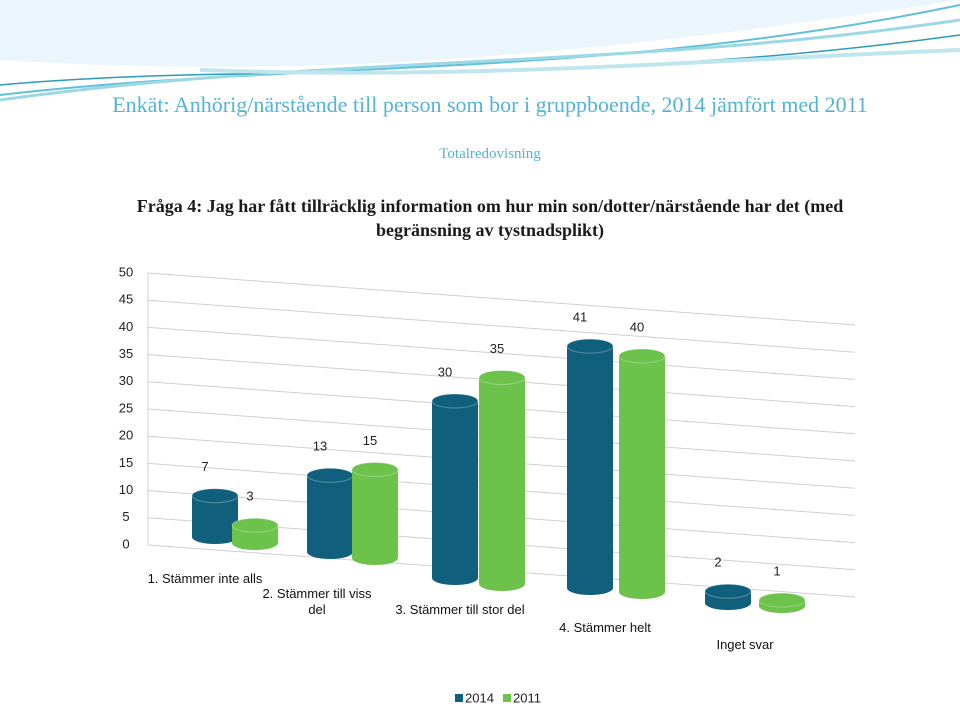  What do you see at coordinates (527, 697) in the screenshot?
I see `legend-label: 2011` at bounding box center [527, 697].